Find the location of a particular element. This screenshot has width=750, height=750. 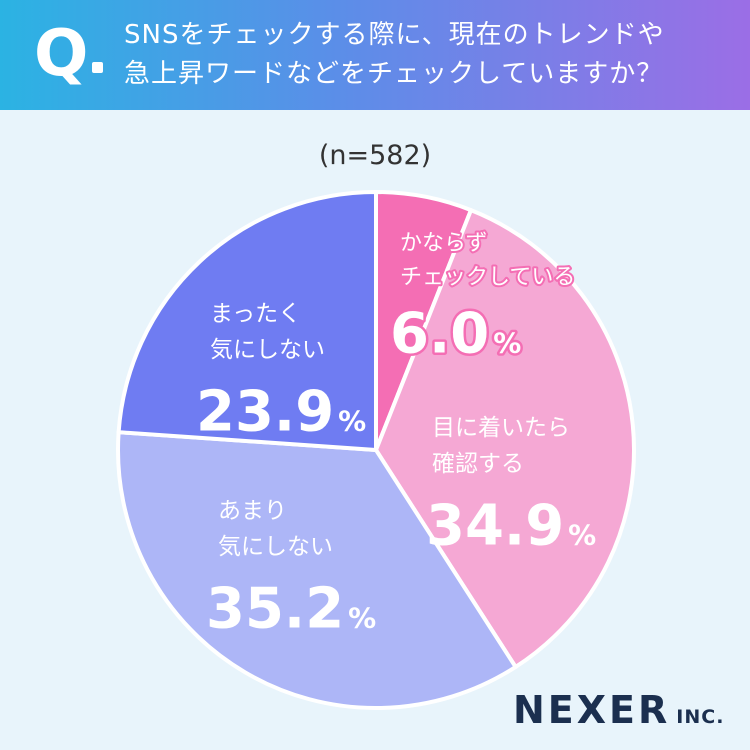

nexer-logo: NEXER INC. is located at coordinates (618, 710).